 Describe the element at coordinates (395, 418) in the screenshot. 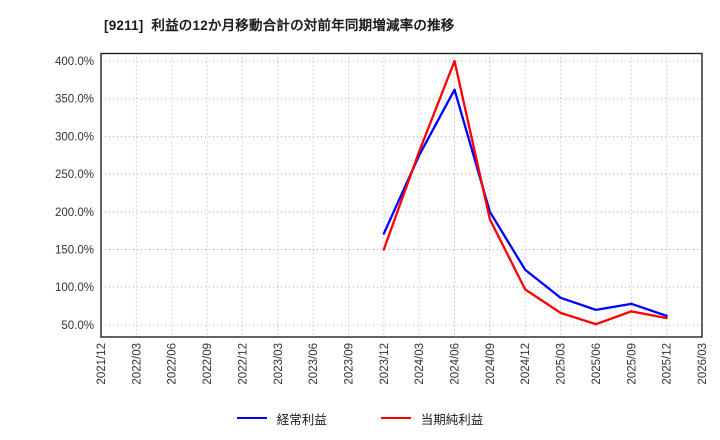

I see `legend-line-red-icon` at that location.